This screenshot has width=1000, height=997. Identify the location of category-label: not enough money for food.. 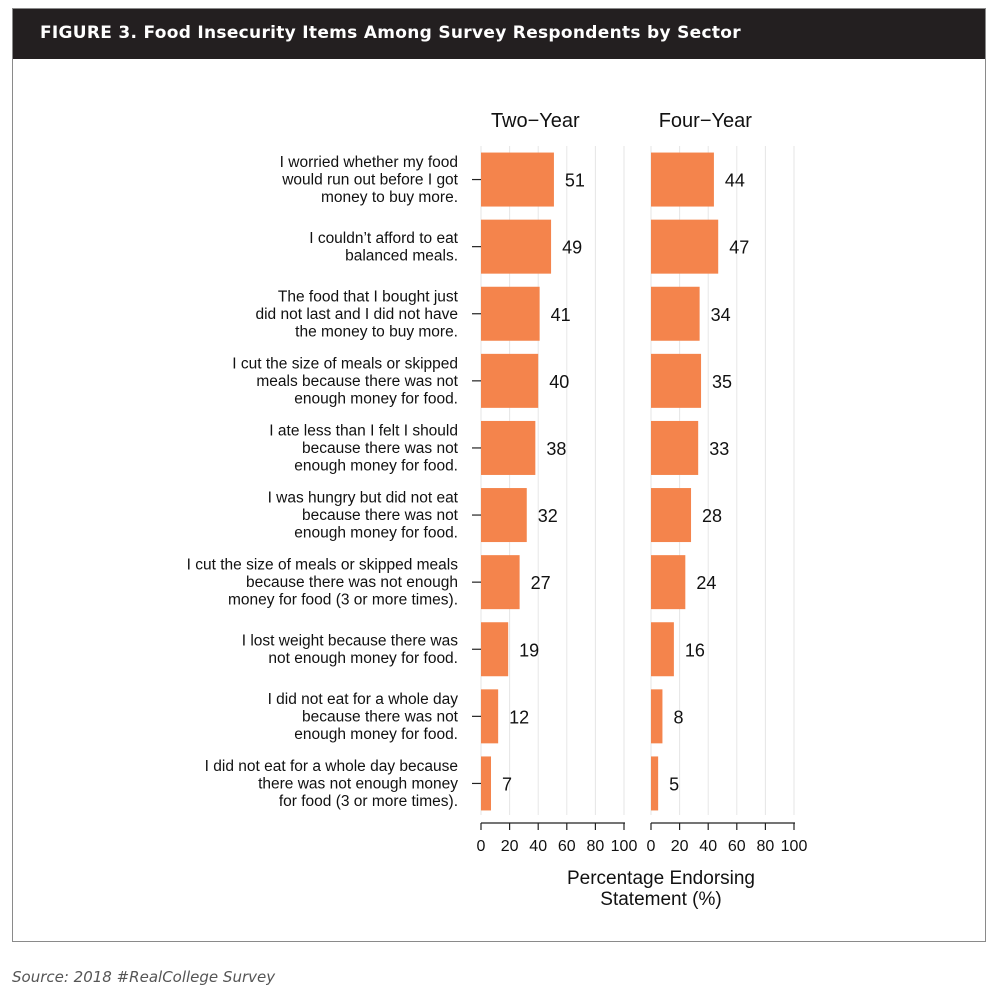
(363, 658).